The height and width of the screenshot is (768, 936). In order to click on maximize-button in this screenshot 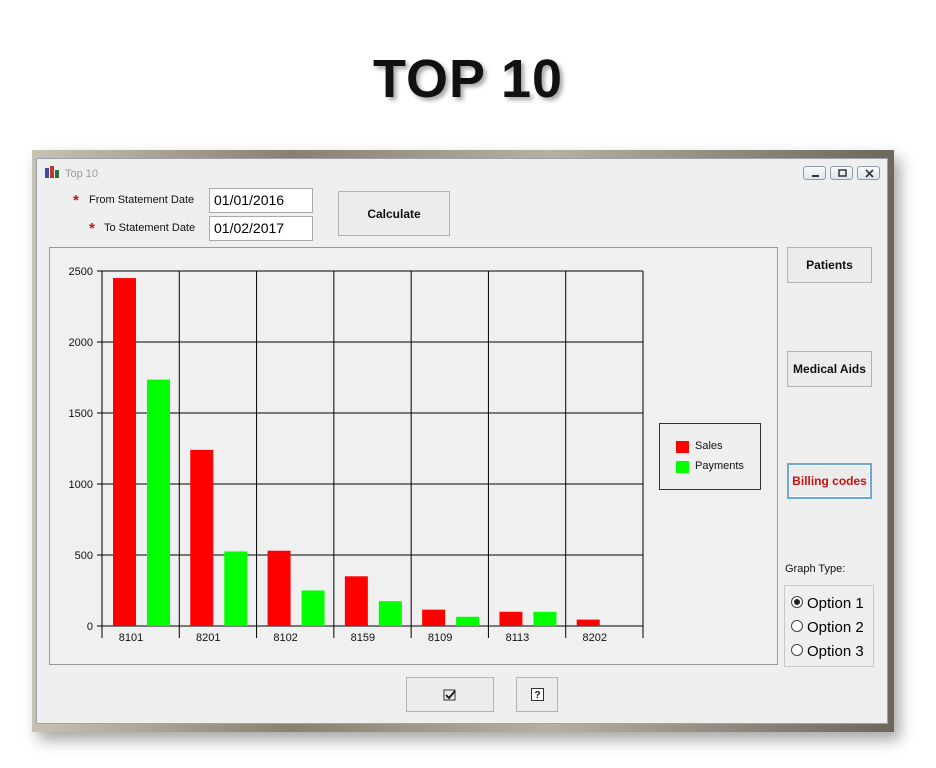, I will do `click(841, 173)`.